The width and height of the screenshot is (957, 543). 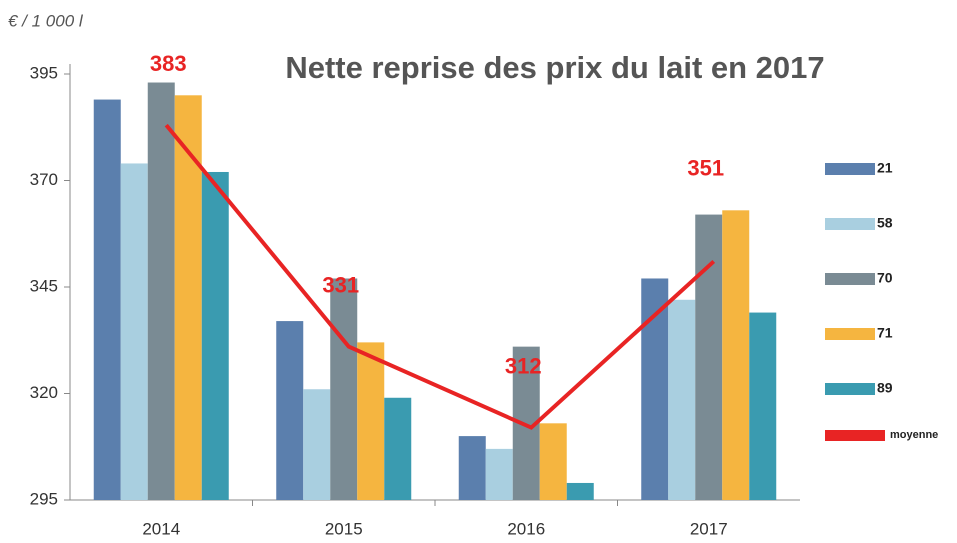 What do you see at coordinates (44, 392) in the screenshot?
I see `y-tick-label: 320` at bounding box center [44, 392].